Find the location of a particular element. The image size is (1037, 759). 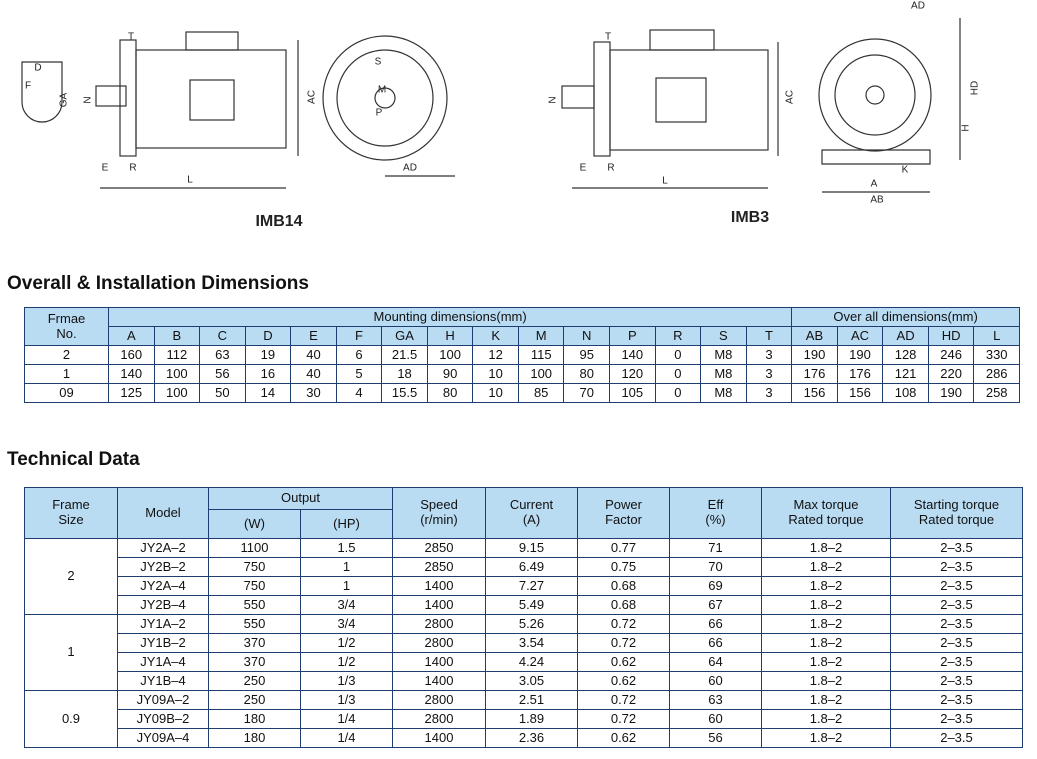

header-line: Frmae is located at coordinates (66, 318).